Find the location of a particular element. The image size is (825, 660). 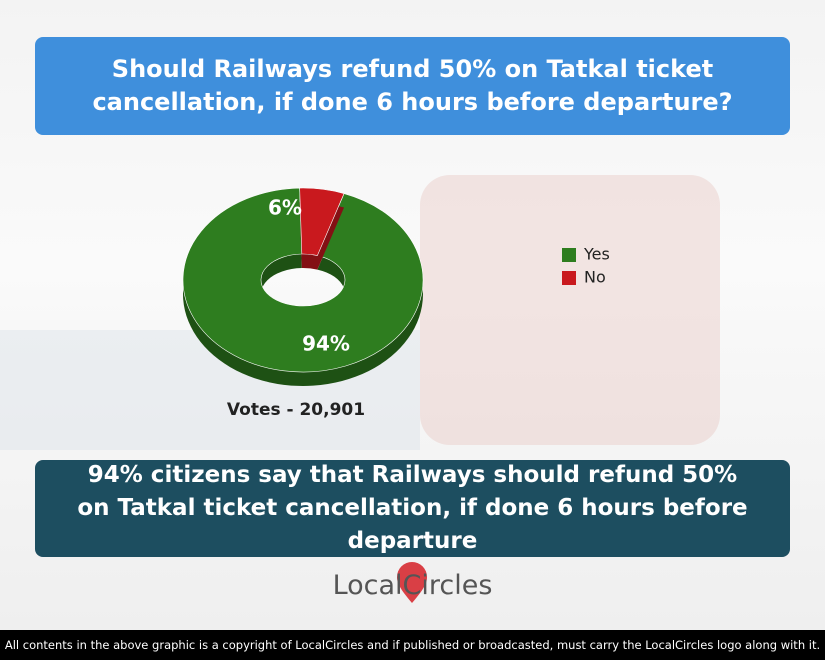

data-label: 6% is located at coordinates (285, 208).